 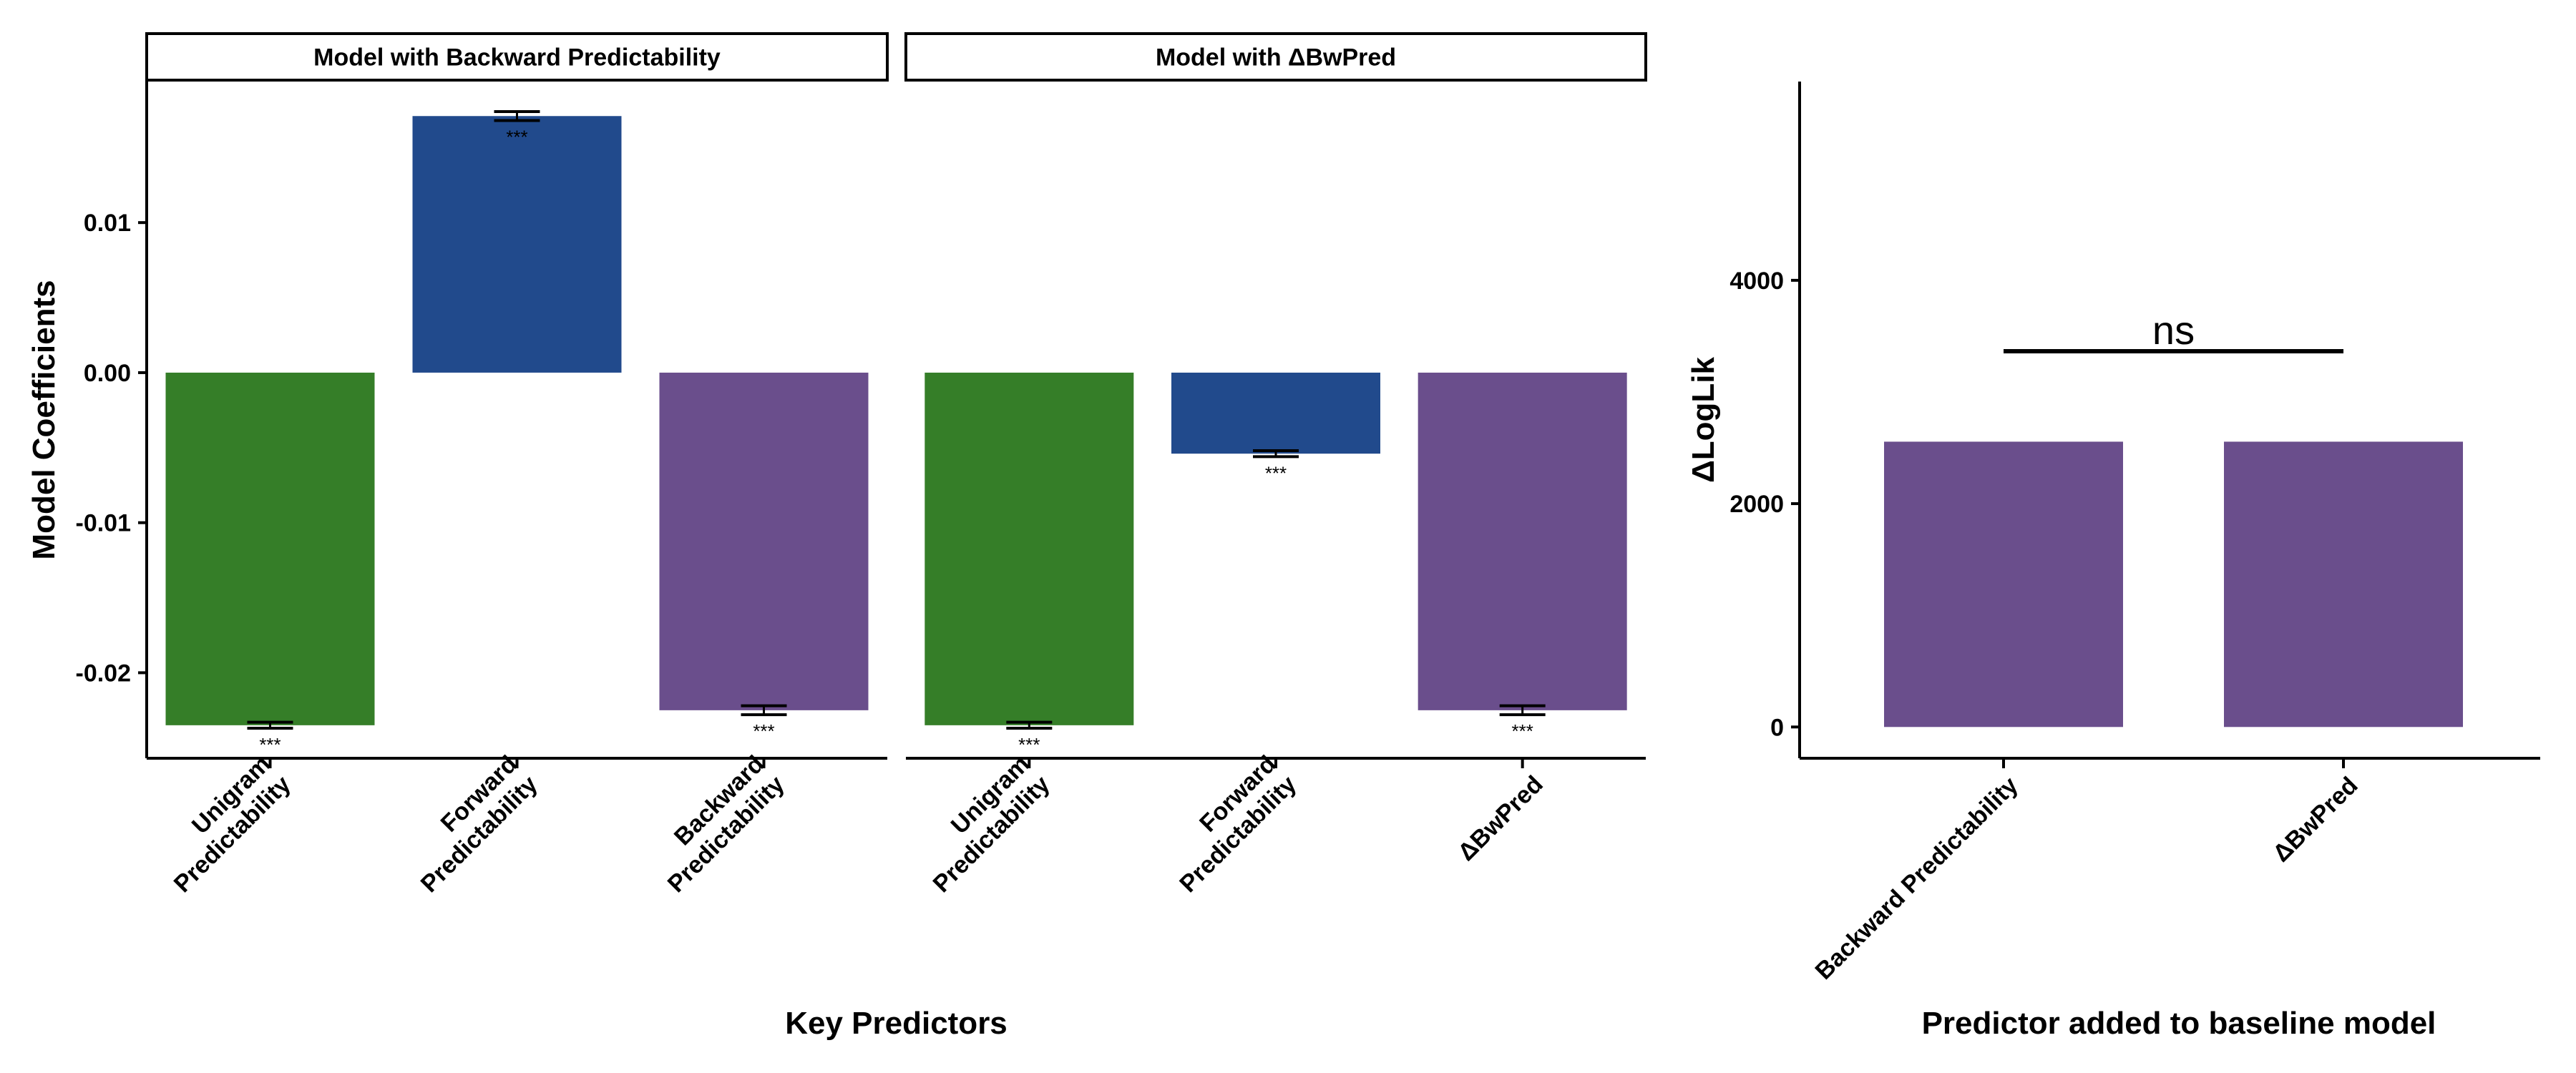 I want to click on y-tick-label: -0.01, so click(x=104, y=523).